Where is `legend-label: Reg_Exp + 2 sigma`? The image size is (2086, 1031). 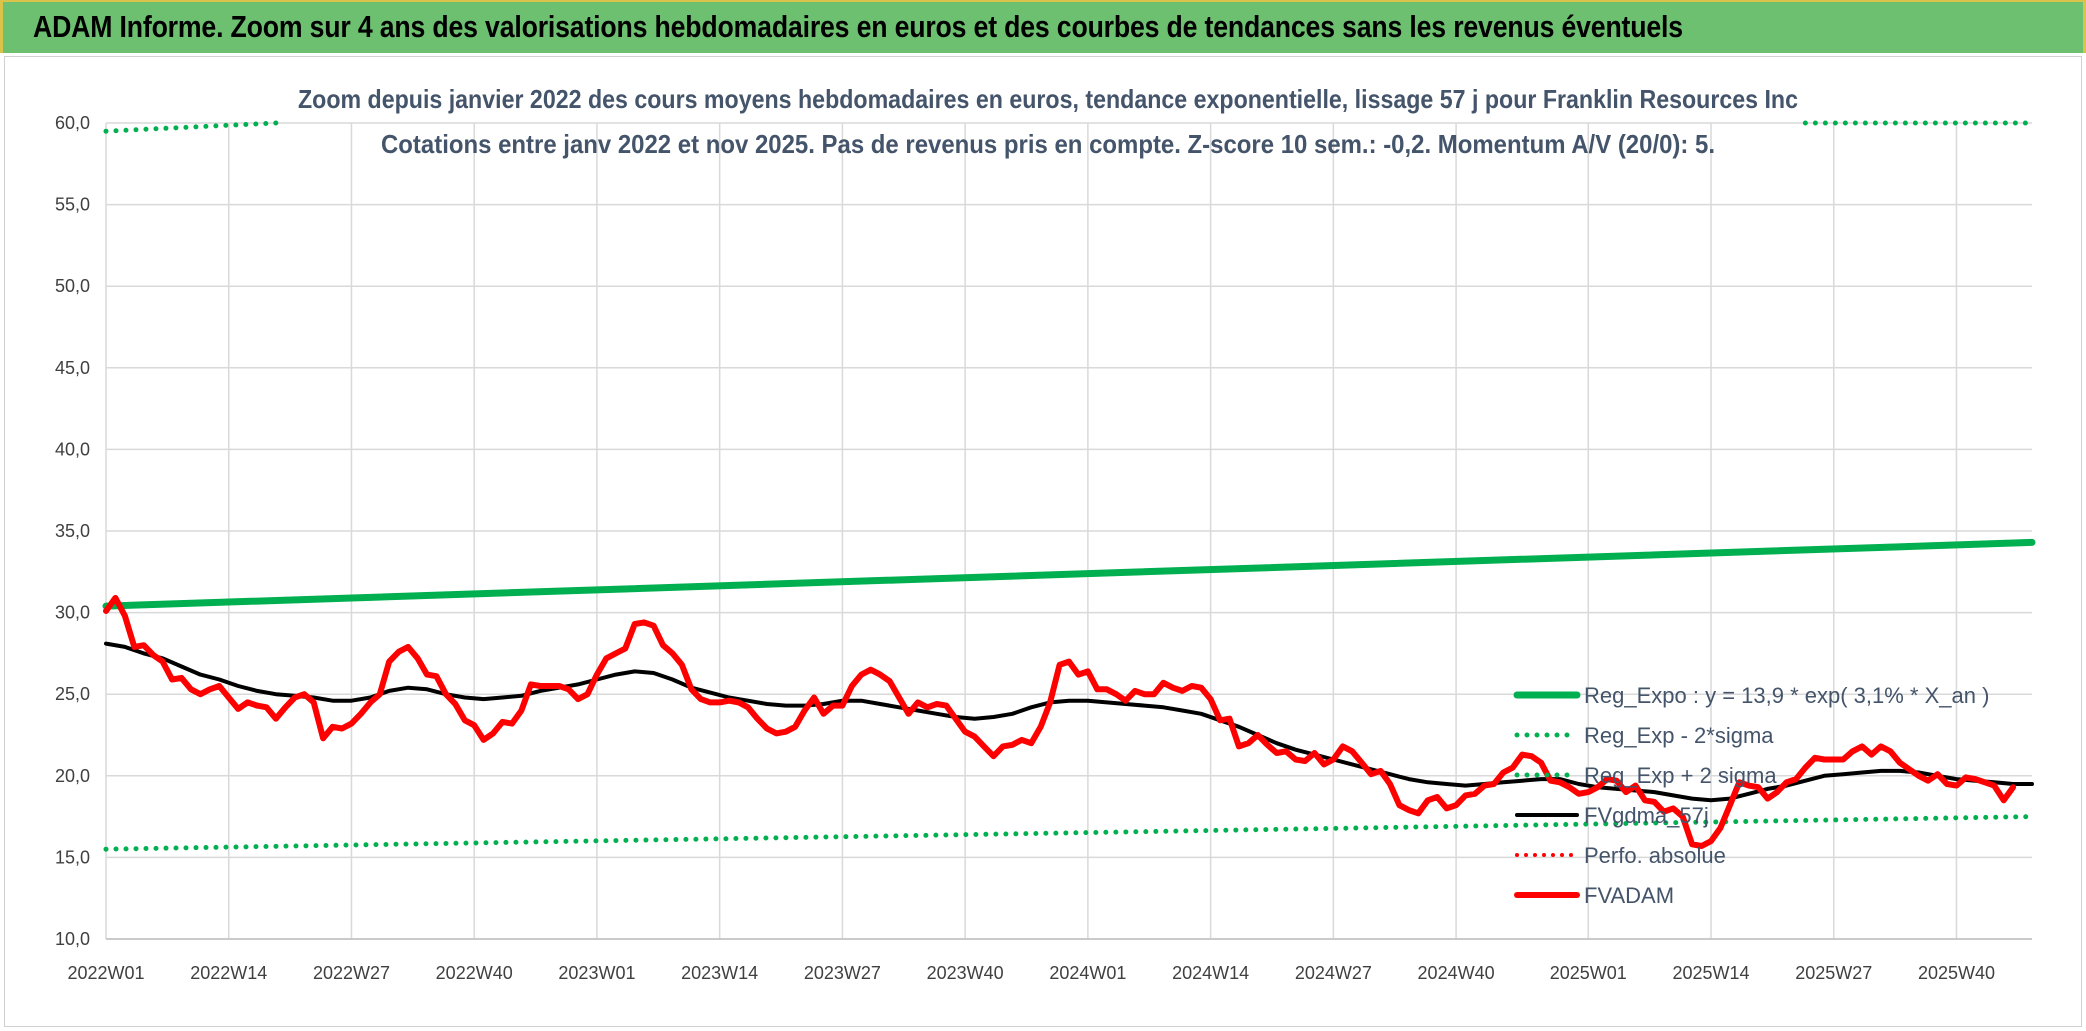 legend-label: Reg_Exp + 2 sigma is located at coordinates (1680, 775).